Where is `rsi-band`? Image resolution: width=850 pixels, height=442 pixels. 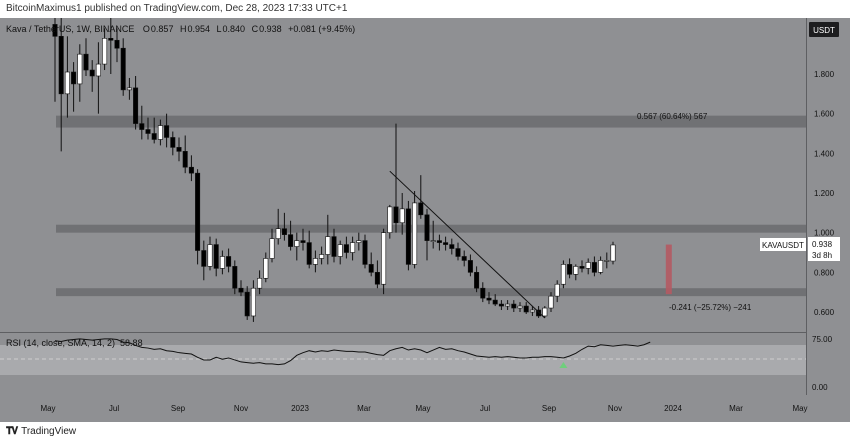 rsi-band is located at coordinates (403, 360).